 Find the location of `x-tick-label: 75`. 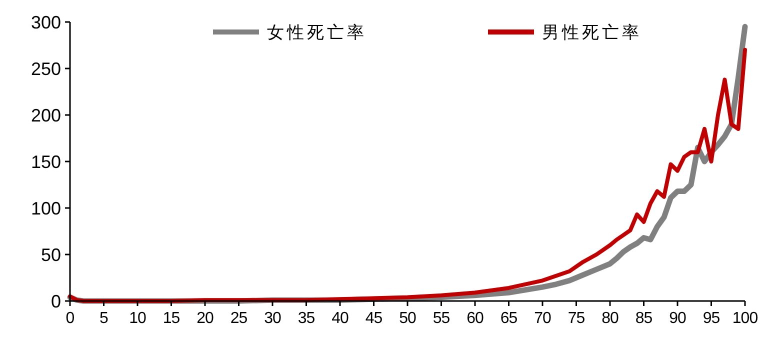

x-tick-label: 75 is located at coordinates (577, 318).